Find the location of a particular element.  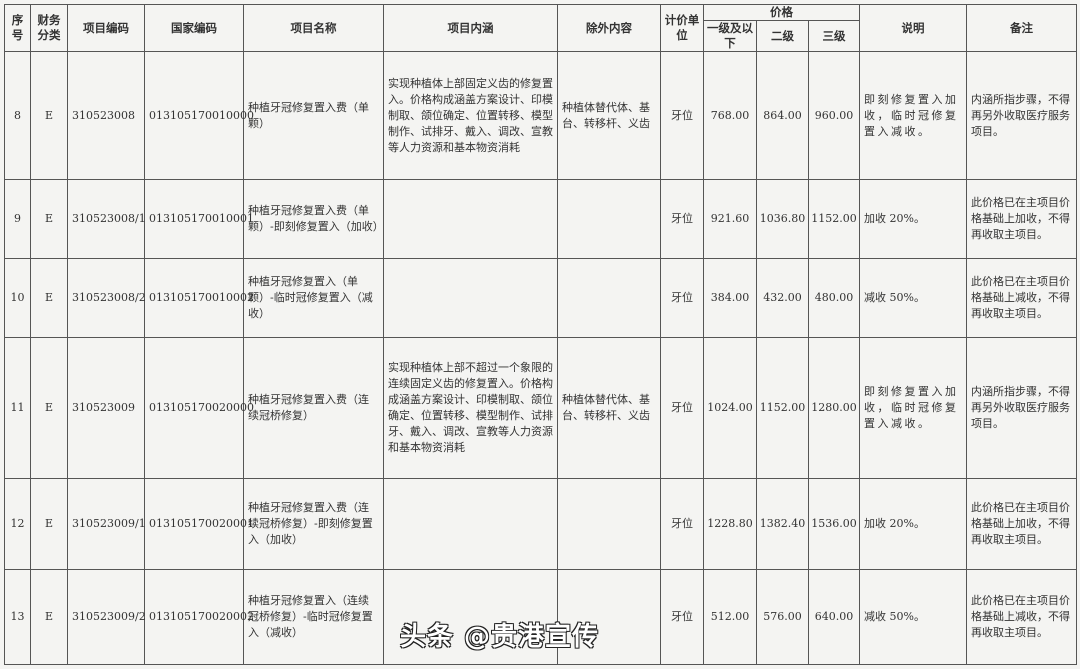

cell-level2: 576.00 is located at coordinates (782, 617).